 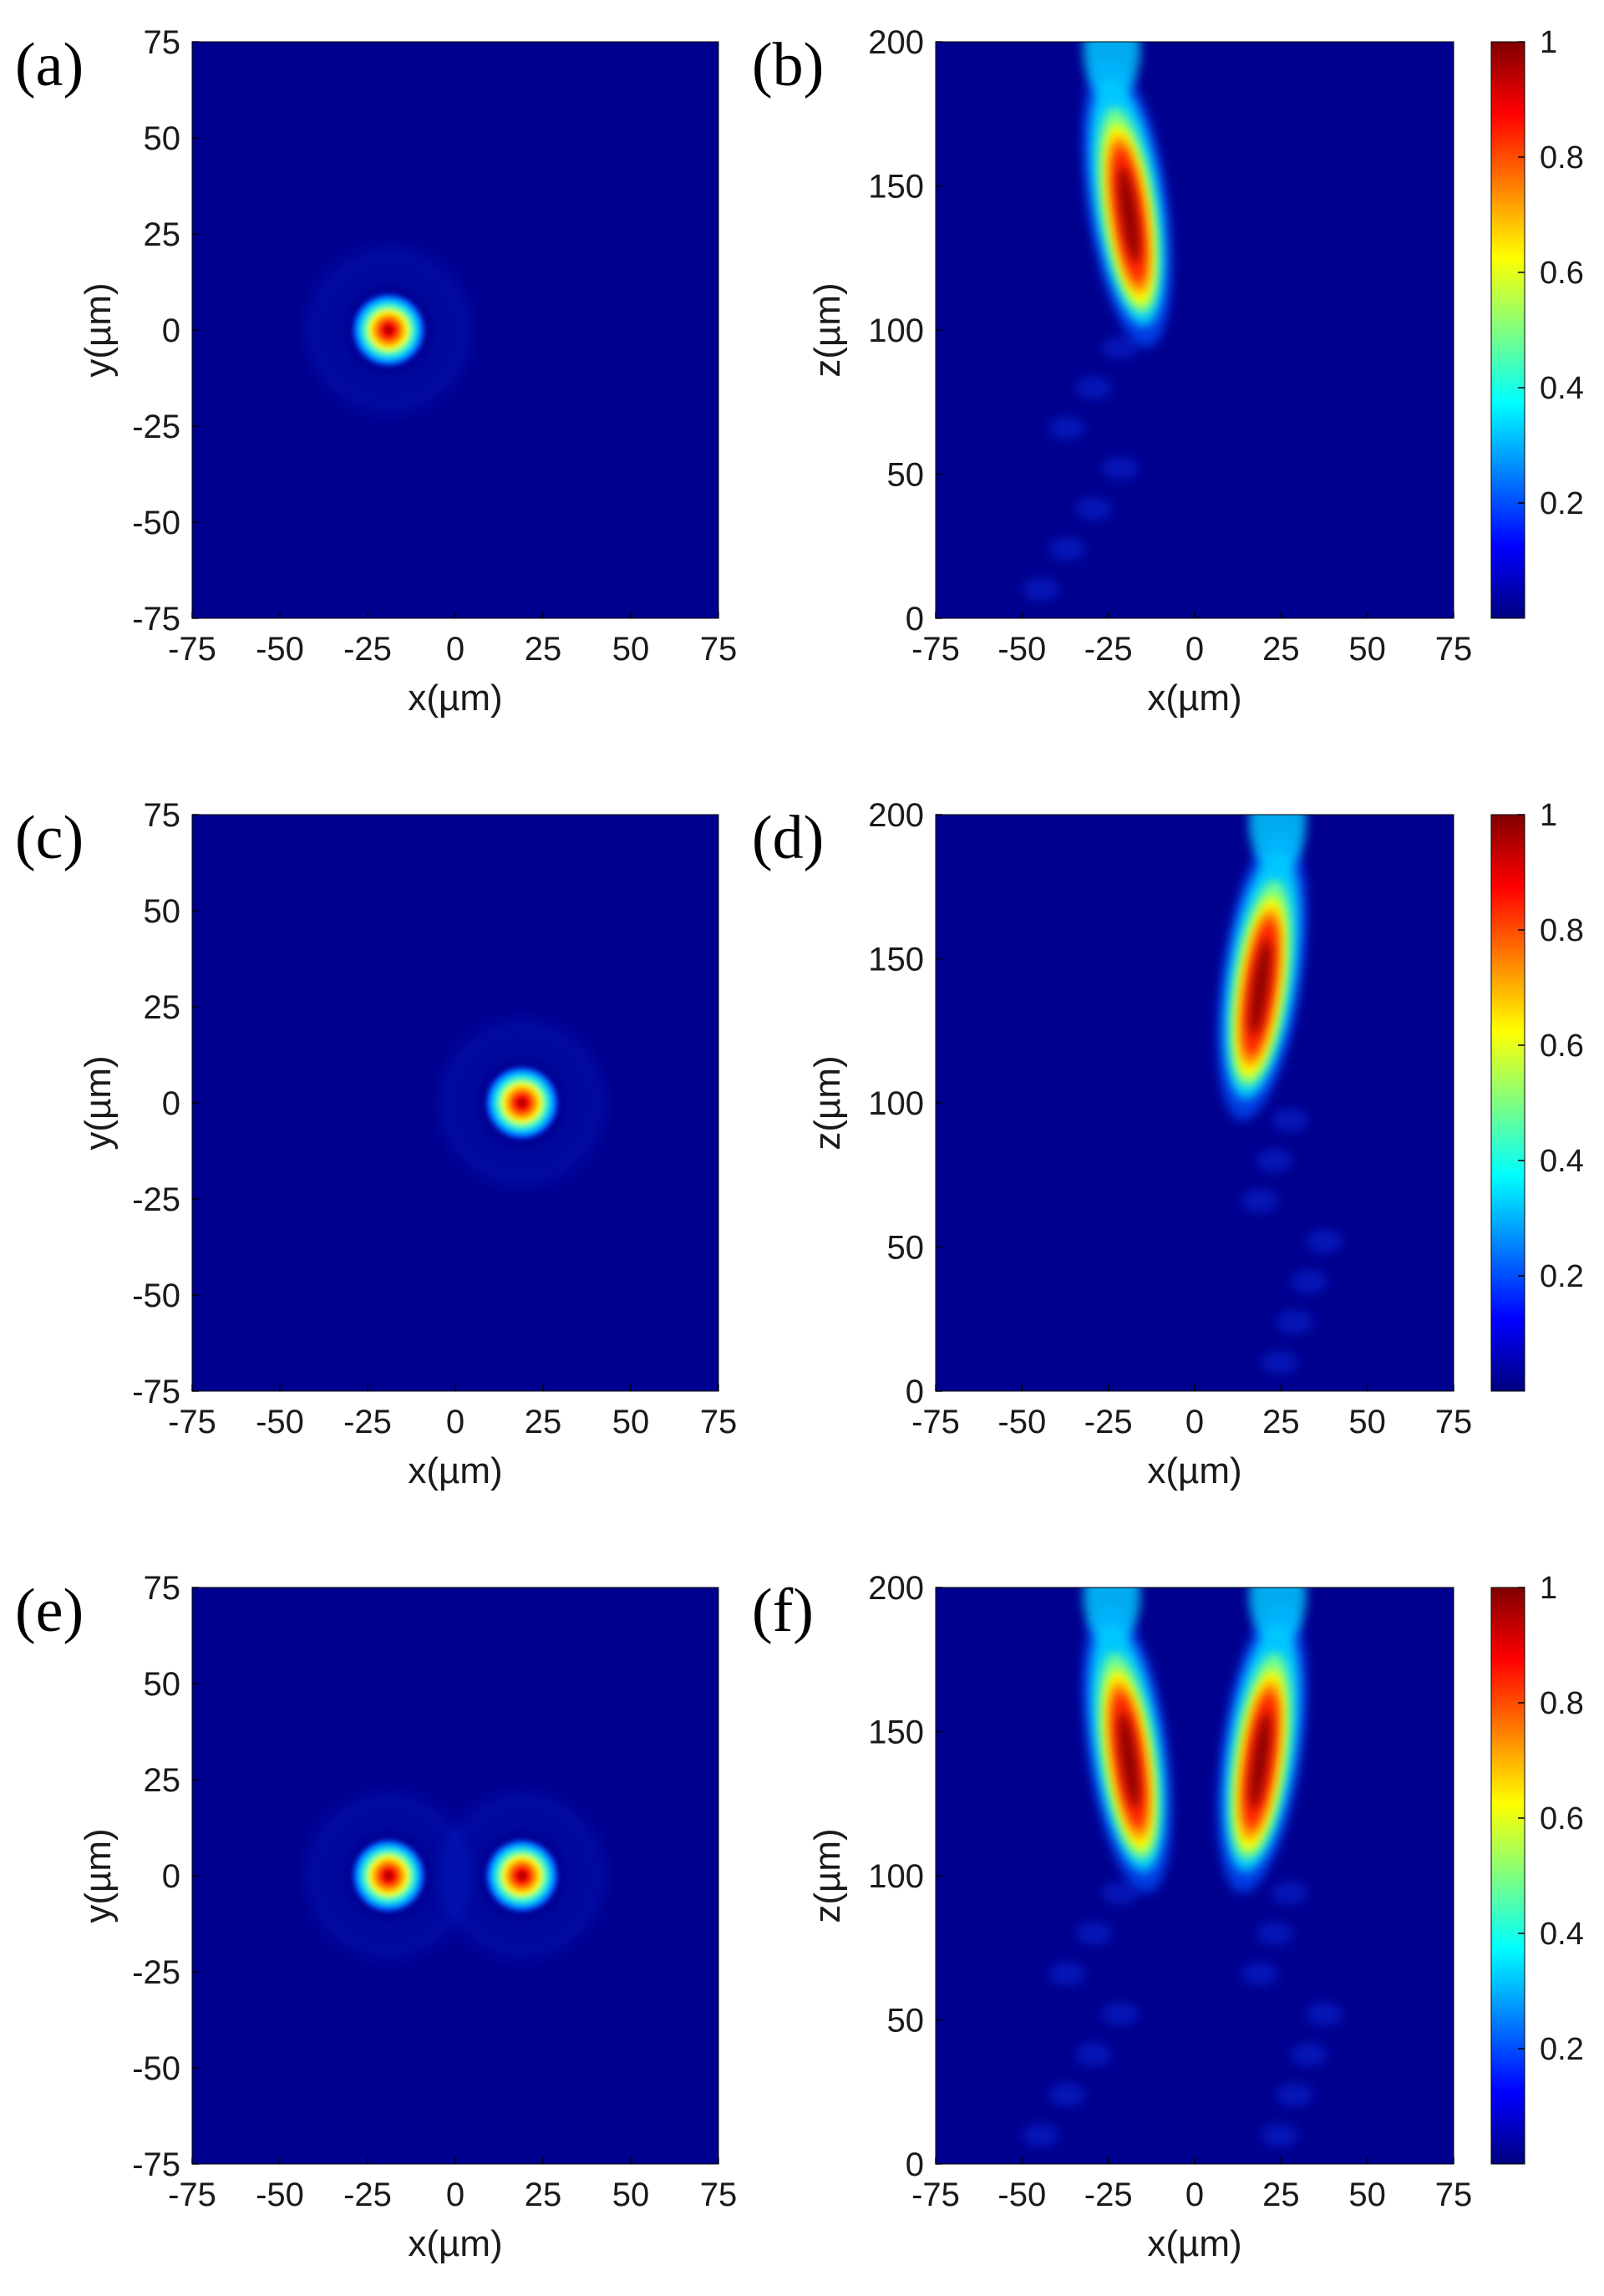 What do you see at coordinates (49, 838) in the screenshot?
I see `panel-label: (c)` at bounding box center [49, 838].